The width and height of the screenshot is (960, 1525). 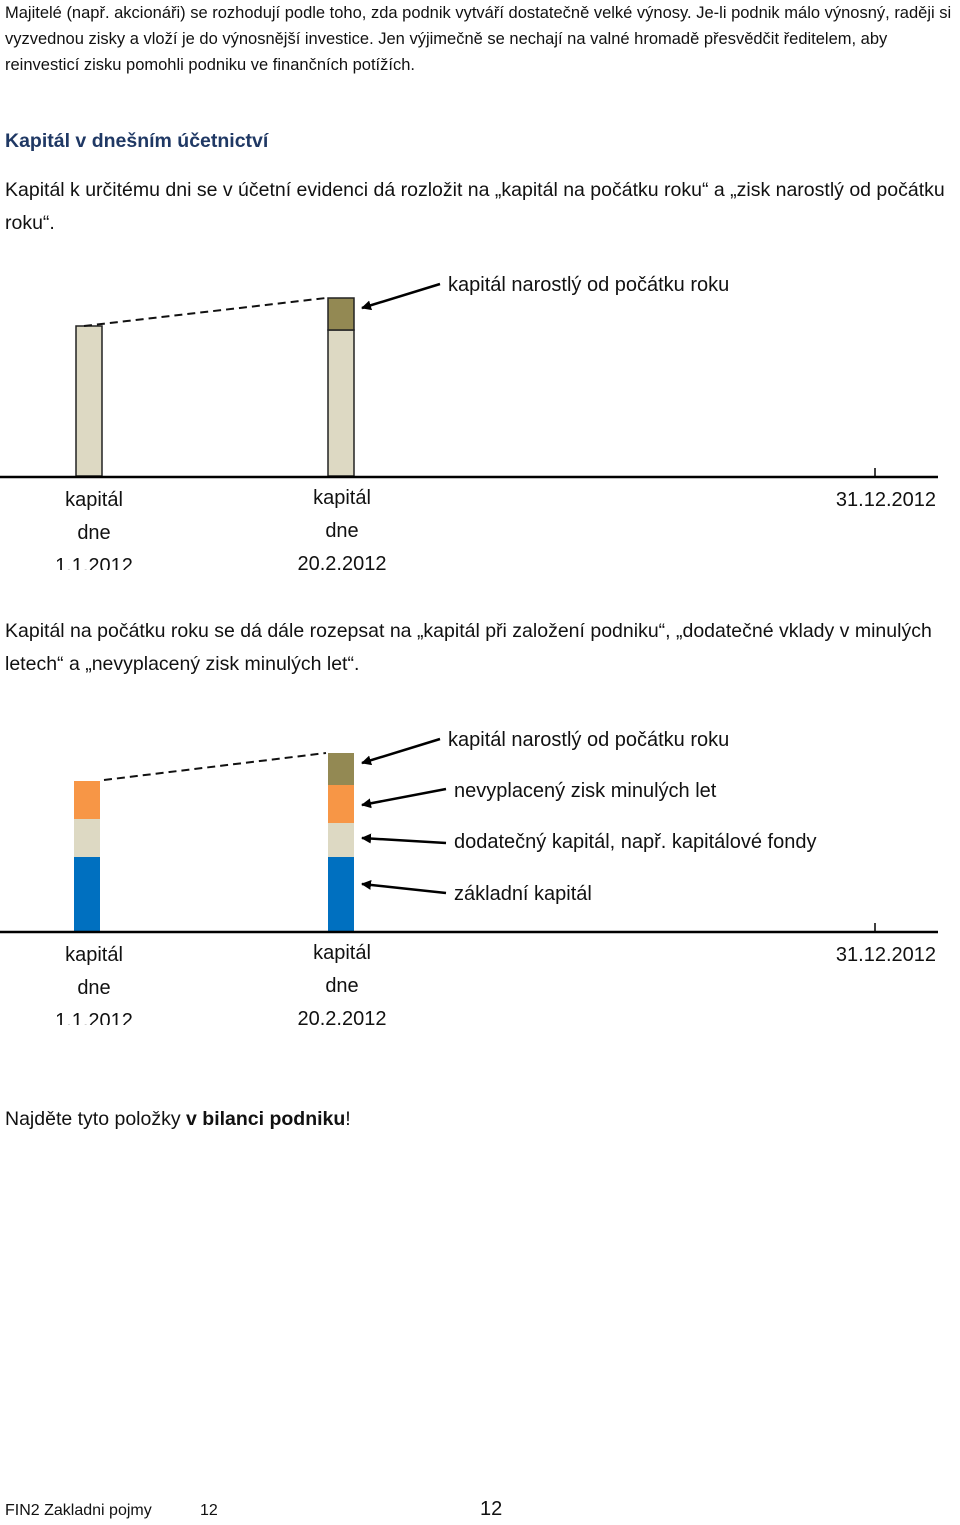 What do you see at coordinates (588, 285) in the screenshot?
I see `callout-label: kapitál narostlý od počátku roku` at bounding box center [588, 285].